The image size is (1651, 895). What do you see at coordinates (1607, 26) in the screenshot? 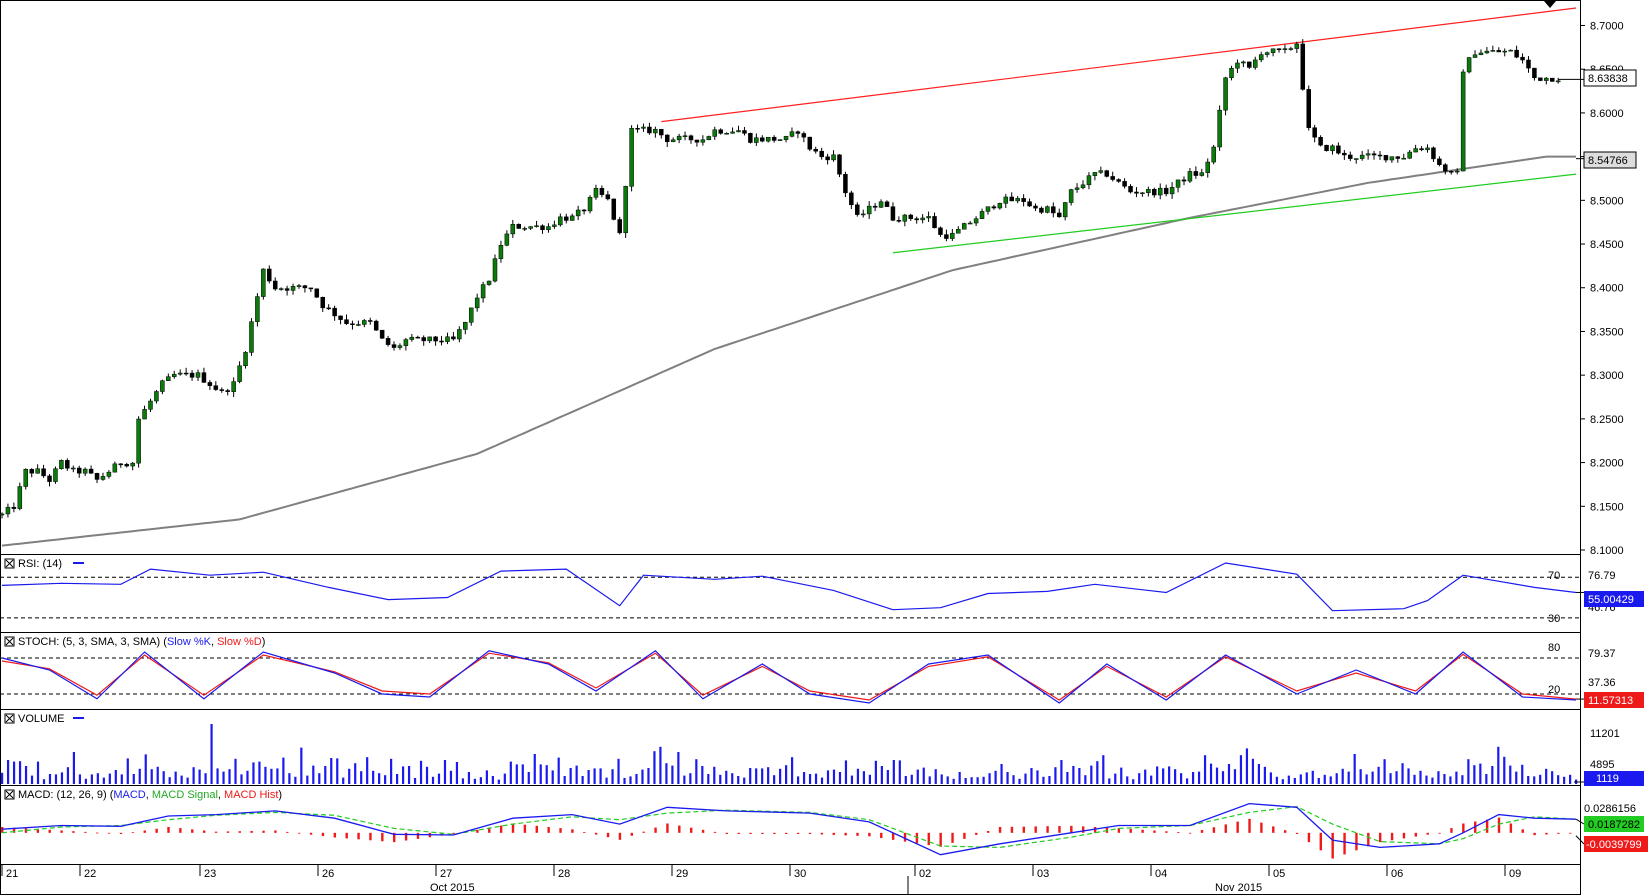
I see `price-tick-label: 8.7000` at bounding box center [1607, 26].